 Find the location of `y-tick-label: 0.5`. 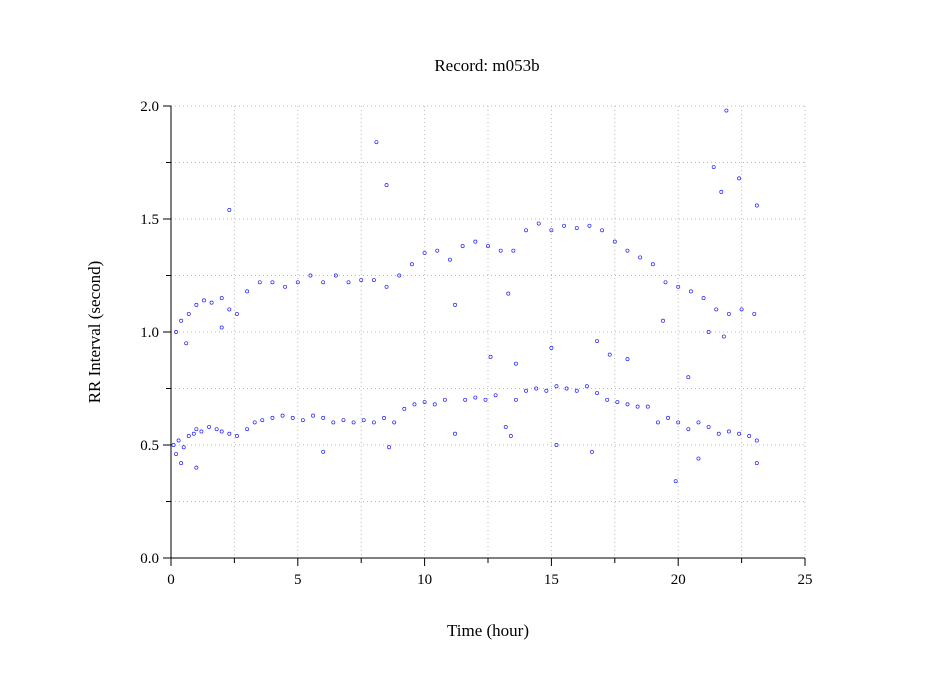

y-tick-label: 0.5 is located at coordinates (149, 446).